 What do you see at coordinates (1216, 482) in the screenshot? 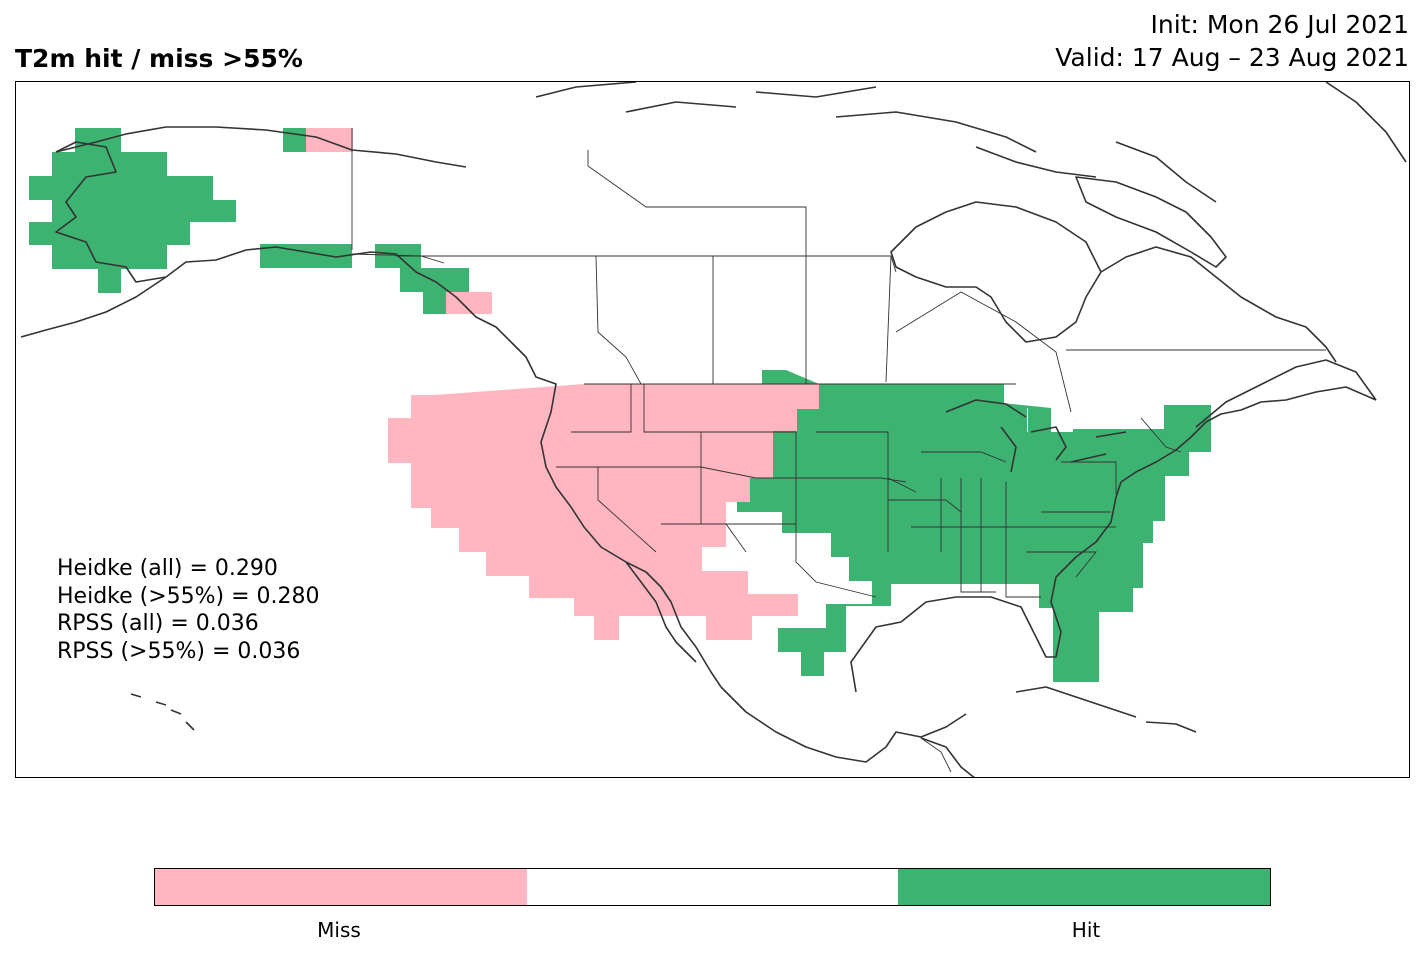
I see `atlantic-coast` at bounding box center [1216, 482].